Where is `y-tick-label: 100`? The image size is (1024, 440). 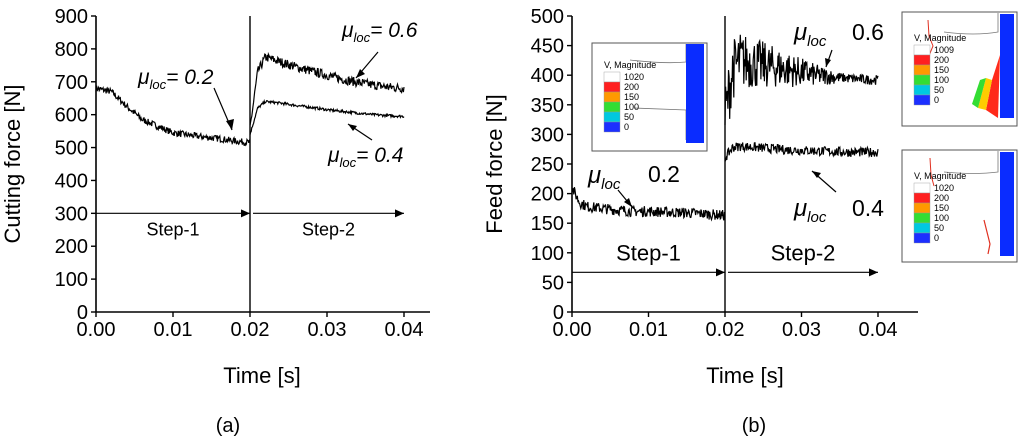 y-tick-label: 100 is located at coordinates (547, 254).